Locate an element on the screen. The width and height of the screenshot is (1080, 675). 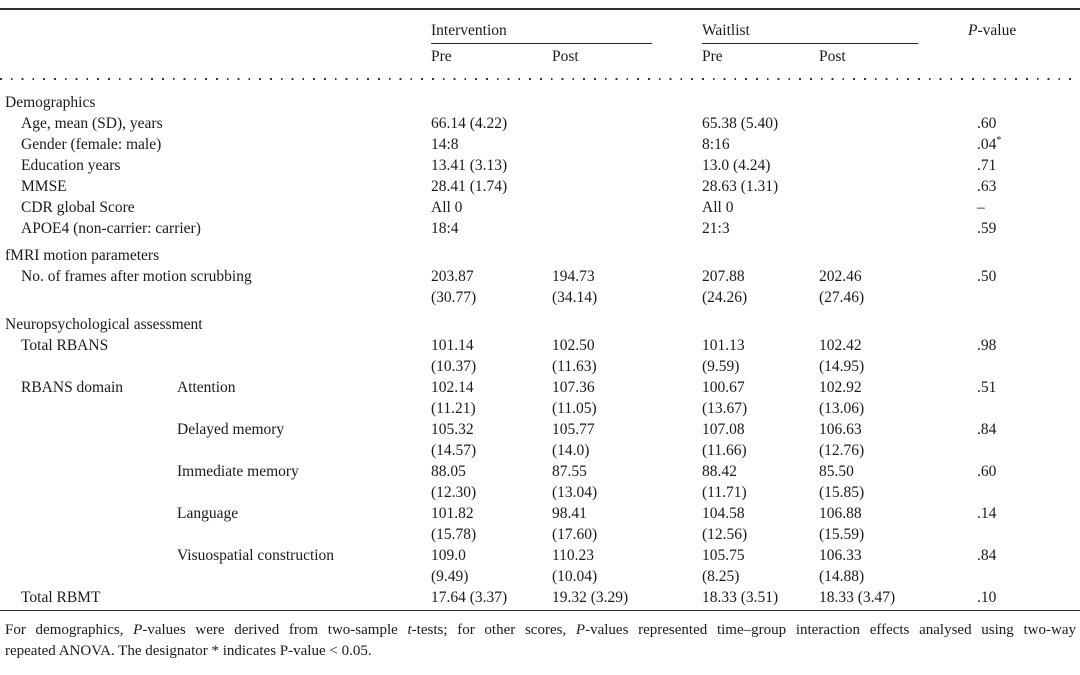
sd-value: (12.76) is located at coordinates (842, 450).